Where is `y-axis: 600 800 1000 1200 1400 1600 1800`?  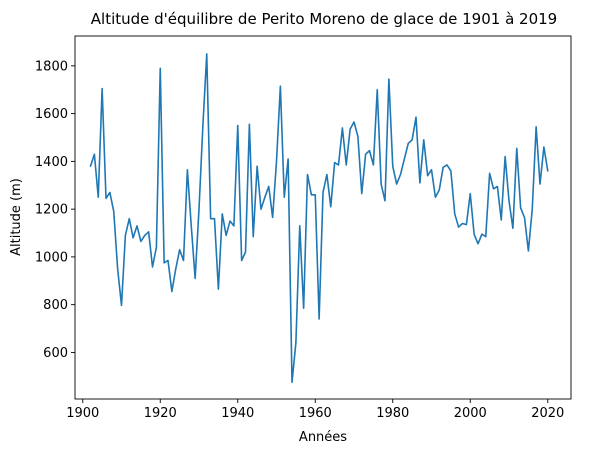 y-axis: 600 800 1000 1200 1400 1600 1800 is located at coordinates (55, 210).